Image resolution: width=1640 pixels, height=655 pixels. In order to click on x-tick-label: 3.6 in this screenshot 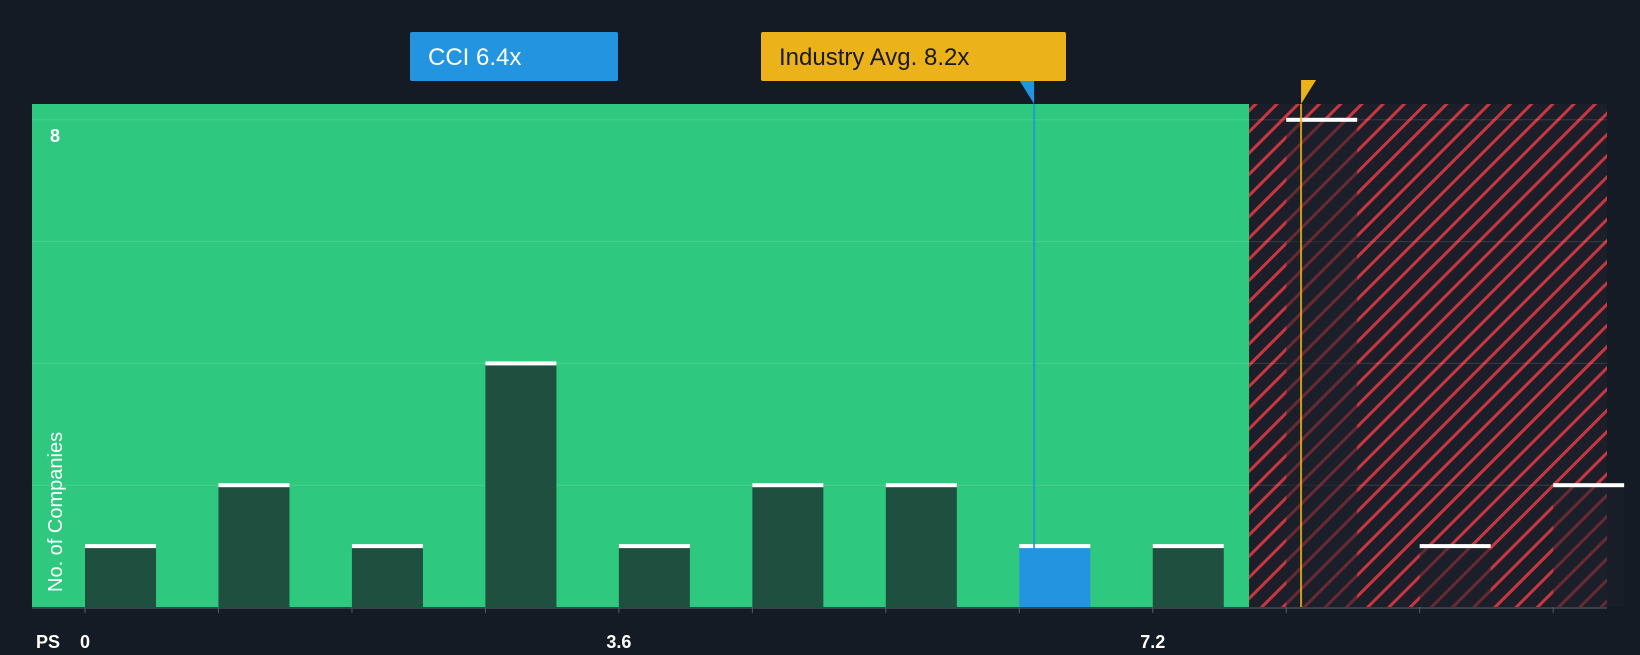, I will do `click(618, 641)`.